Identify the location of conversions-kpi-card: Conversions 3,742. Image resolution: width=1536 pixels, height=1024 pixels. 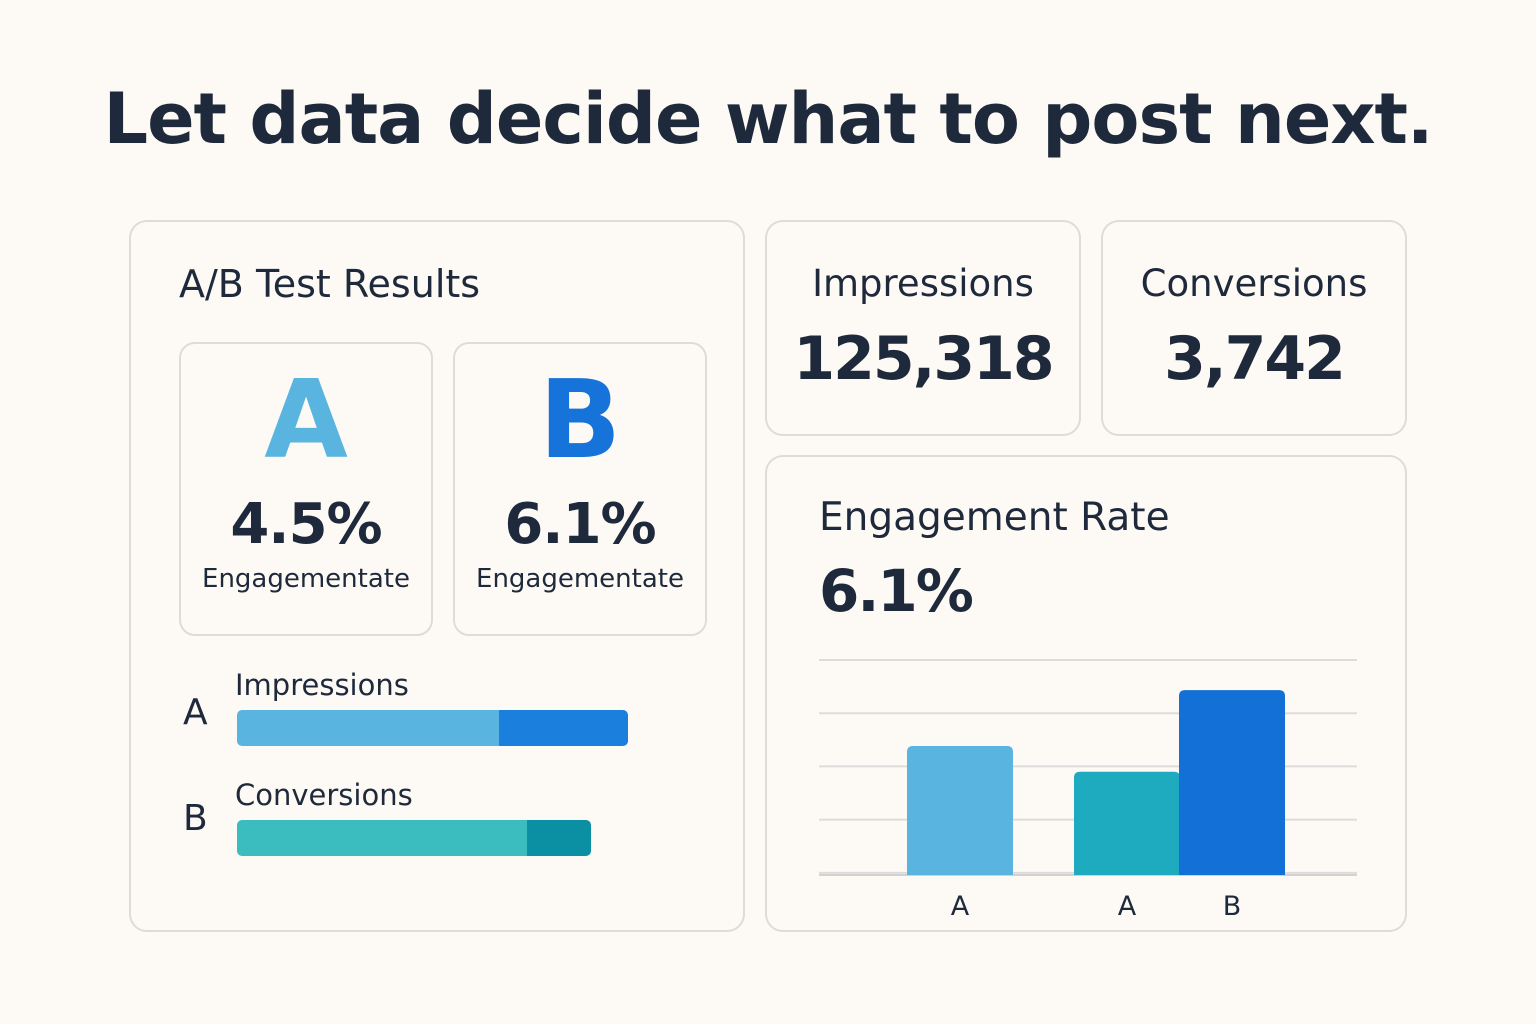
(1254, 328).